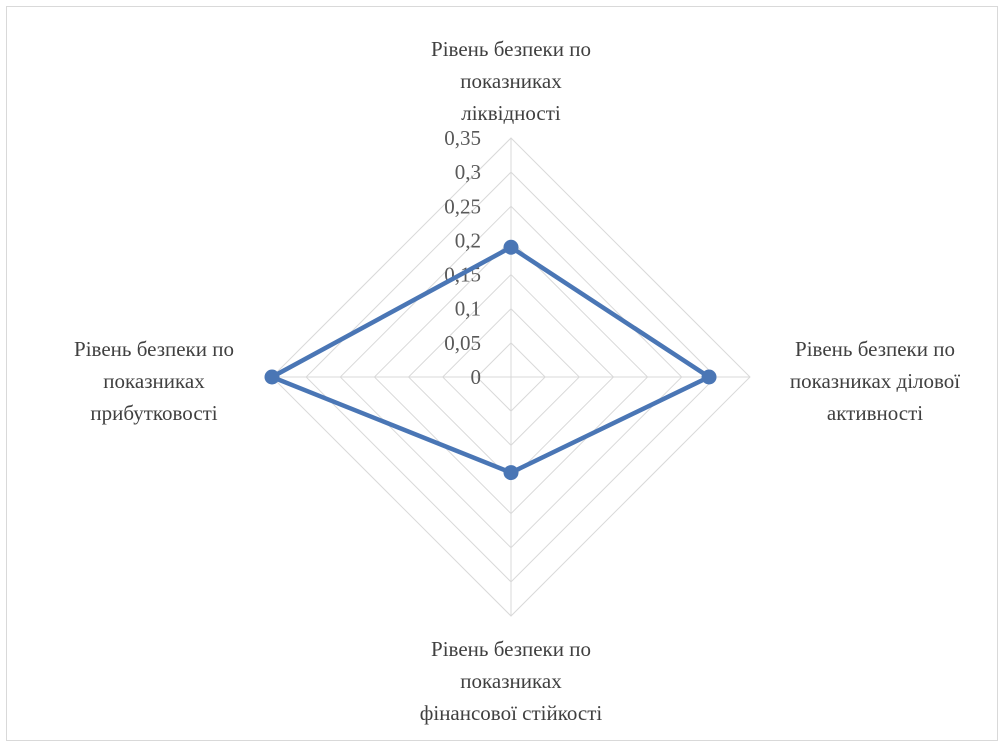 The image size is (1004, 747). I want to click on series-line, so click(490, 360).